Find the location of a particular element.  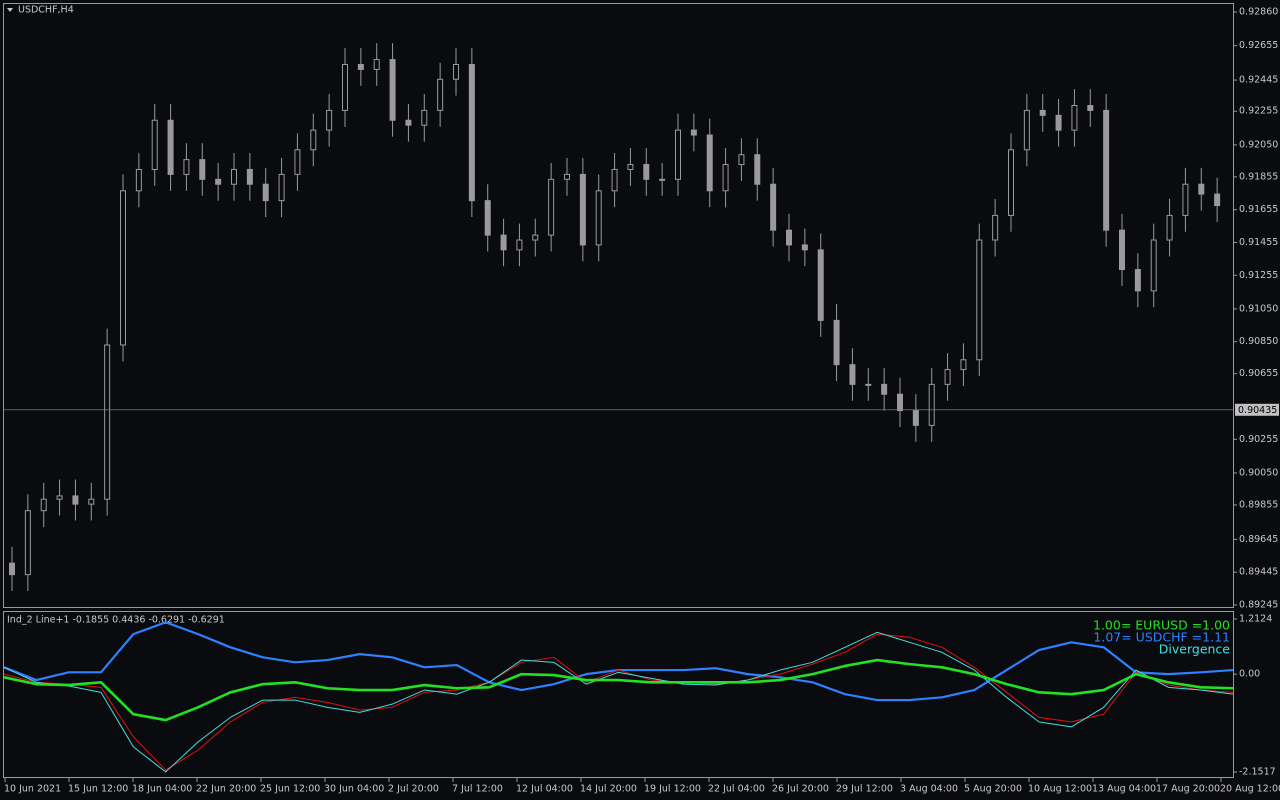

y-tick-label: 0.92655 is located at coordinates (1258, 45).